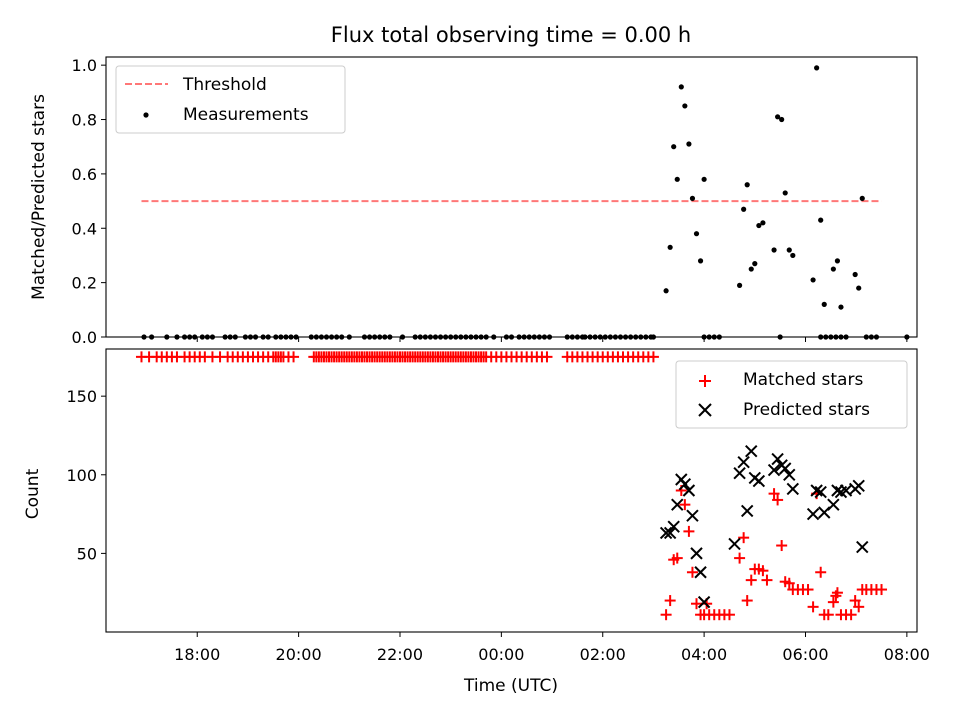  I want to click on legend-measurements-label: Measurements, so click(246, 115).